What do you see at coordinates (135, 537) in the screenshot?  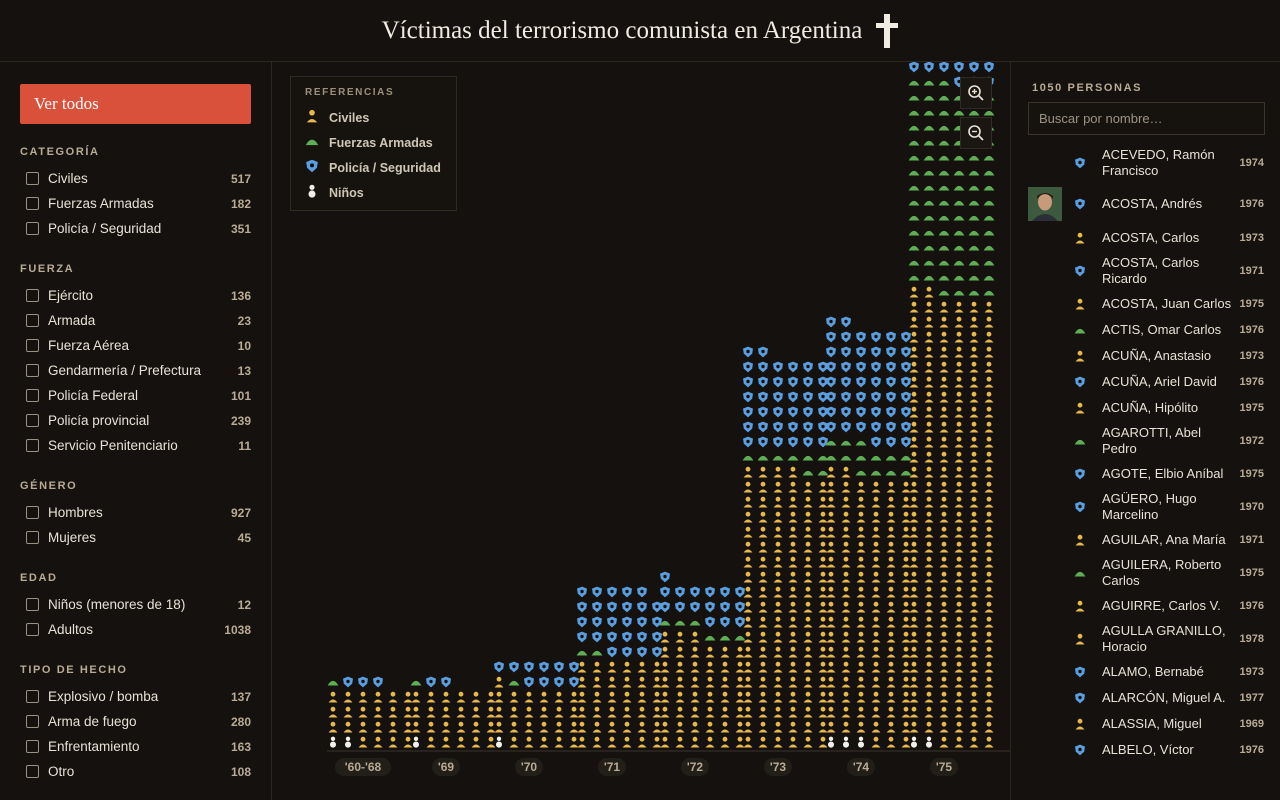 I see `filter-option: Mujeres 45` at bounding box center [135, 537].